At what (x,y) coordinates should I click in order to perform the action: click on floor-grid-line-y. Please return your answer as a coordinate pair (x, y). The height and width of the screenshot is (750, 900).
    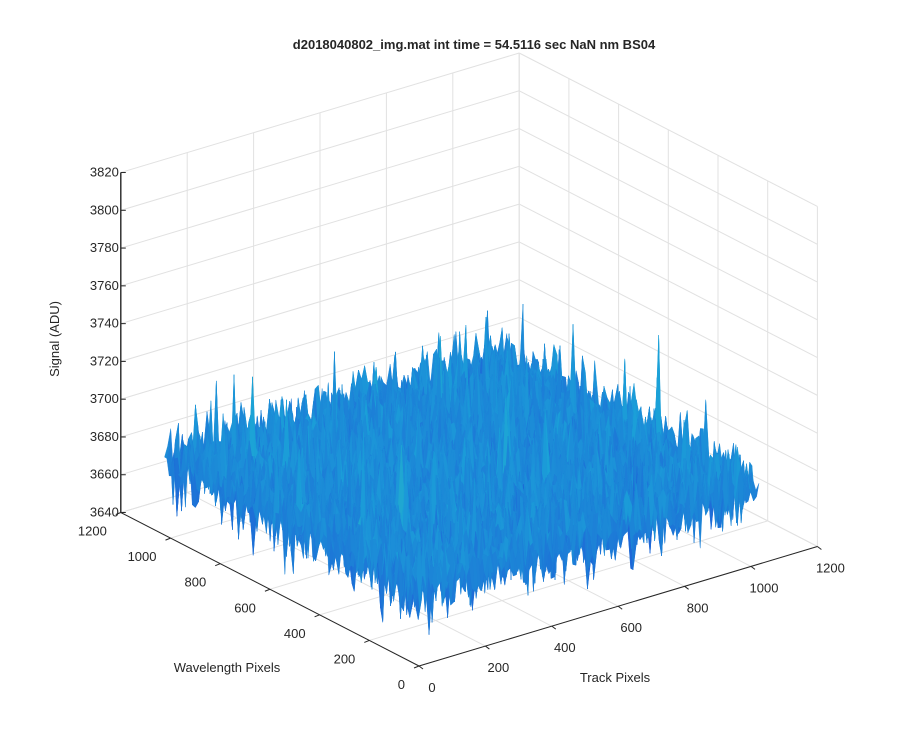
    Looking at the image, I should click on (568, 580).